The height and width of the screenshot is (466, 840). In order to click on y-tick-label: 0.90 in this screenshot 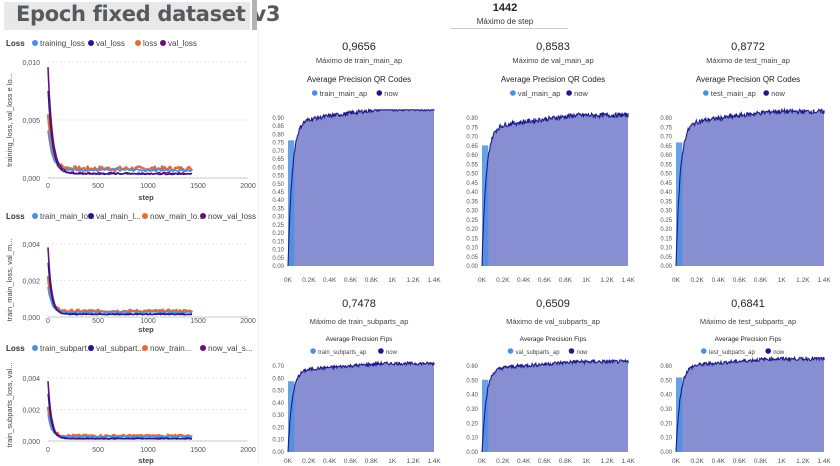, I will do `click(278, 119)`.